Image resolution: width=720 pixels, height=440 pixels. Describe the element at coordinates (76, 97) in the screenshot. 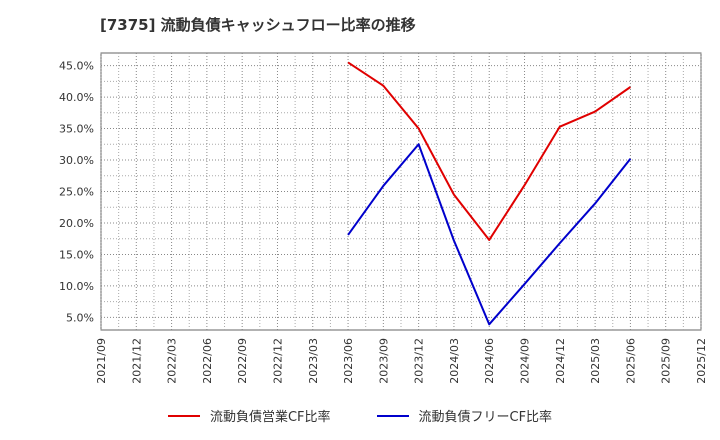

I see `y-tick-label: 40.0%` at that location.